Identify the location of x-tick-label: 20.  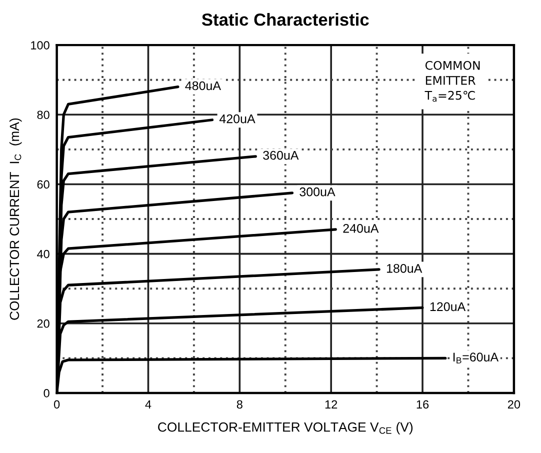
(514, 404).